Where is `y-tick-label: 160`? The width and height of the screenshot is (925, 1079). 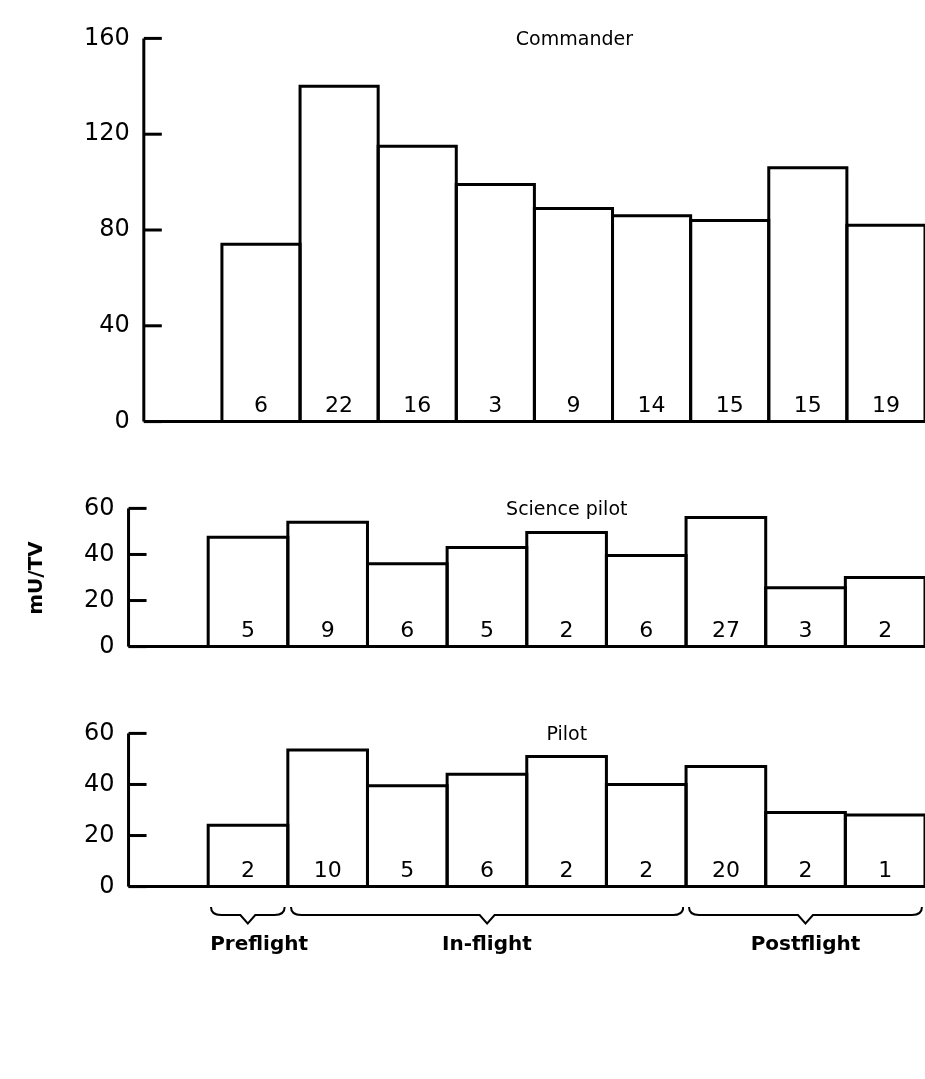
y-tick-label: 160 is located at coordinates (107, 36).